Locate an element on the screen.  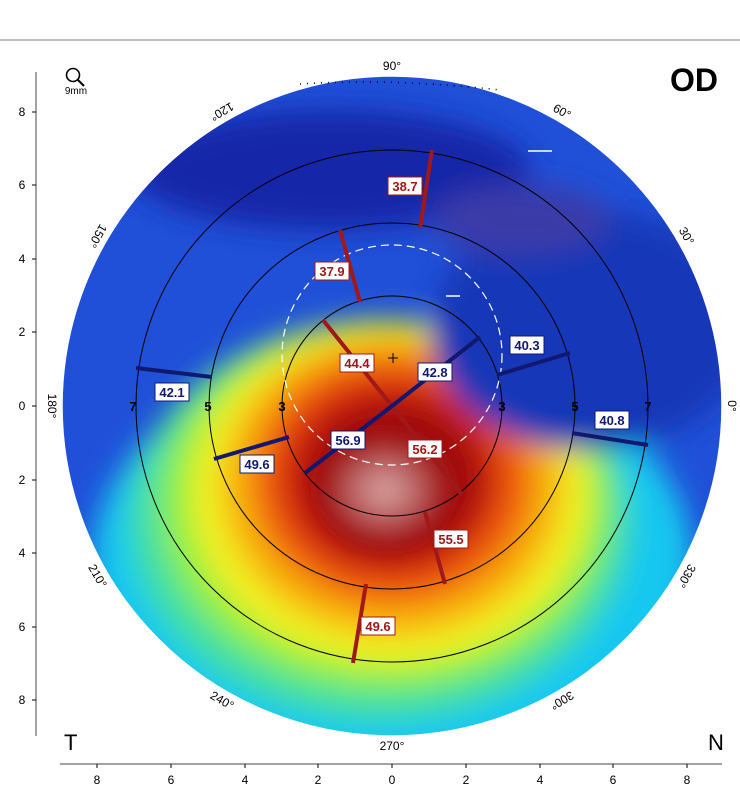
flat-reading-value: 42.8 is located at coordinates (434, 372).